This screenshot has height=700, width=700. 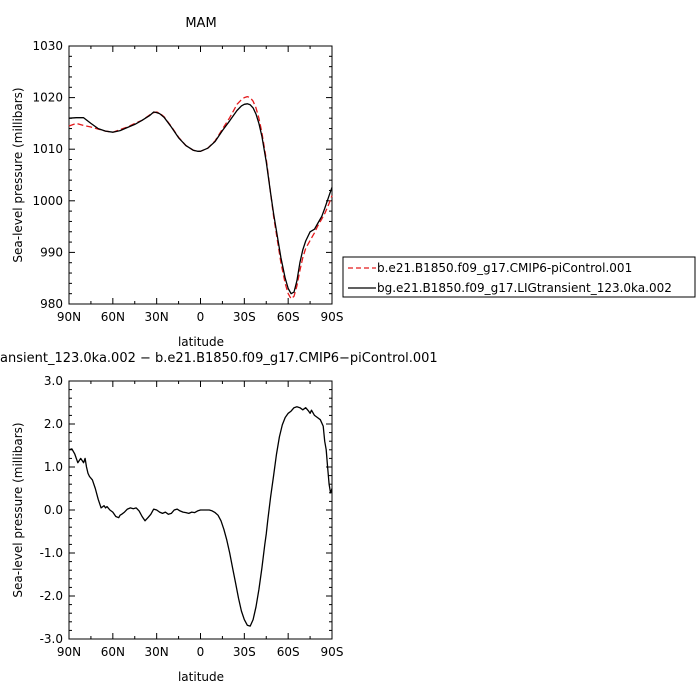 I want to click on top-panel-plot-frame, so click(x=200, y=175).